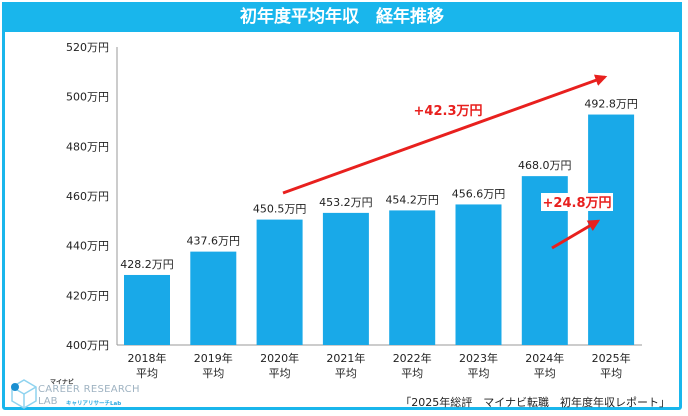  What do you see at coordinates (87, 246) in the screenshot?
I see `y-tick-label: 440万円` at bounding box center [87, 246].